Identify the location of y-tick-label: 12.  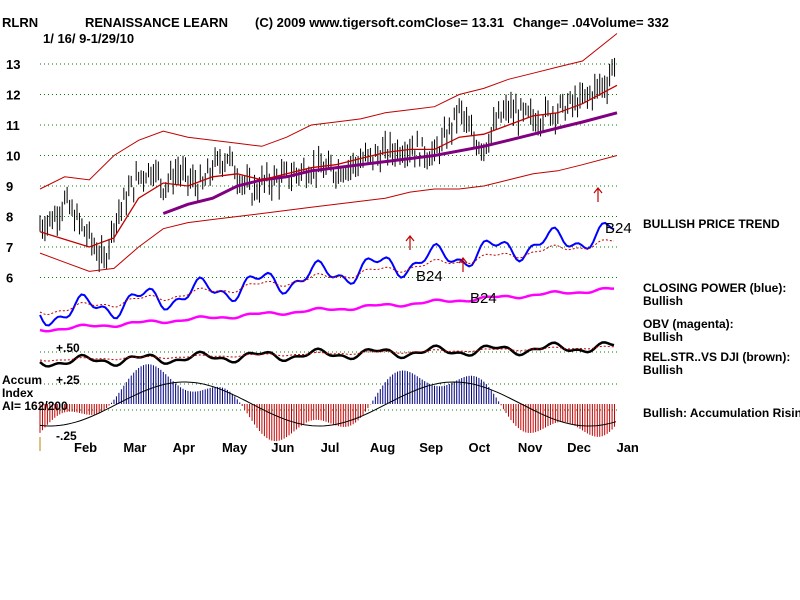
(13, 95).